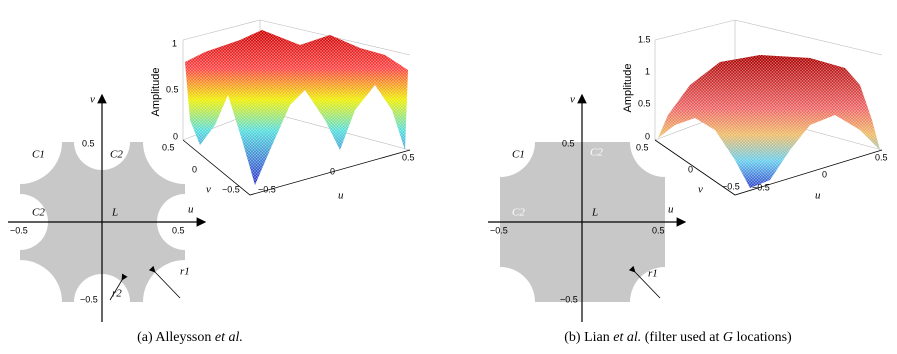 Image resolution: width=897 pixels, height=354 pixels. Describe the element at coordinates (588, 337) in the screenshot. I see `caption-text: (b) Lian` at that location.